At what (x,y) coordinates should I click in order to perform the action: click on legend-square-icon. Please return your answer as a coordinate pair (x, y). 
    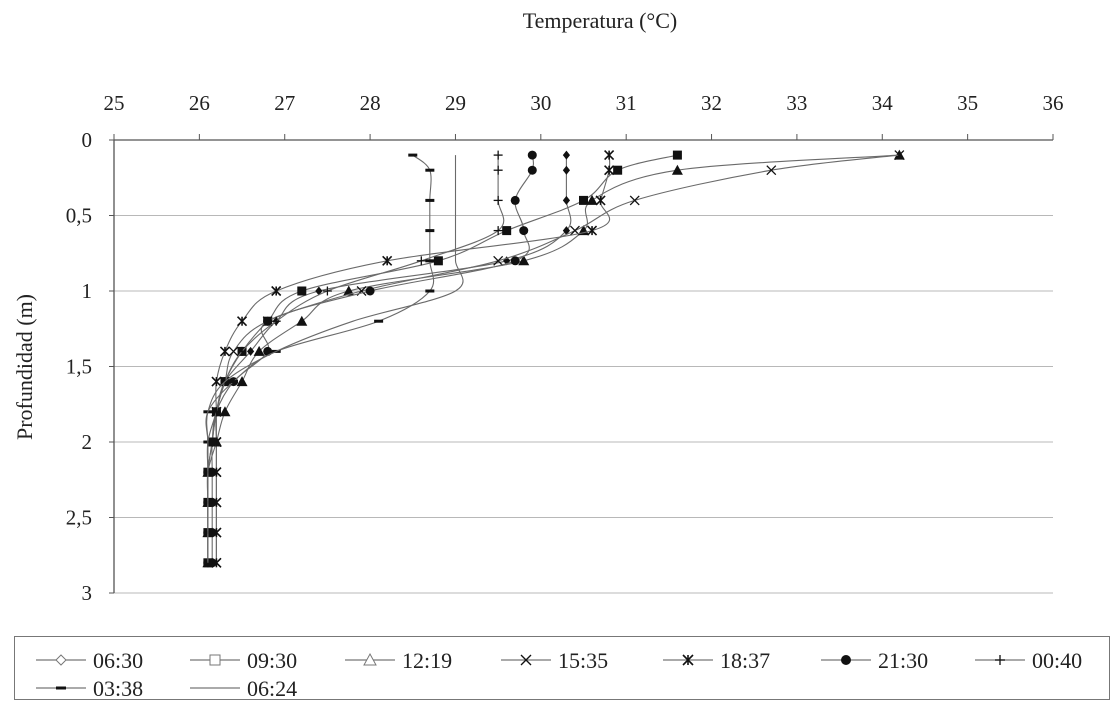
    Looking at the image, I should click on (215, 660).